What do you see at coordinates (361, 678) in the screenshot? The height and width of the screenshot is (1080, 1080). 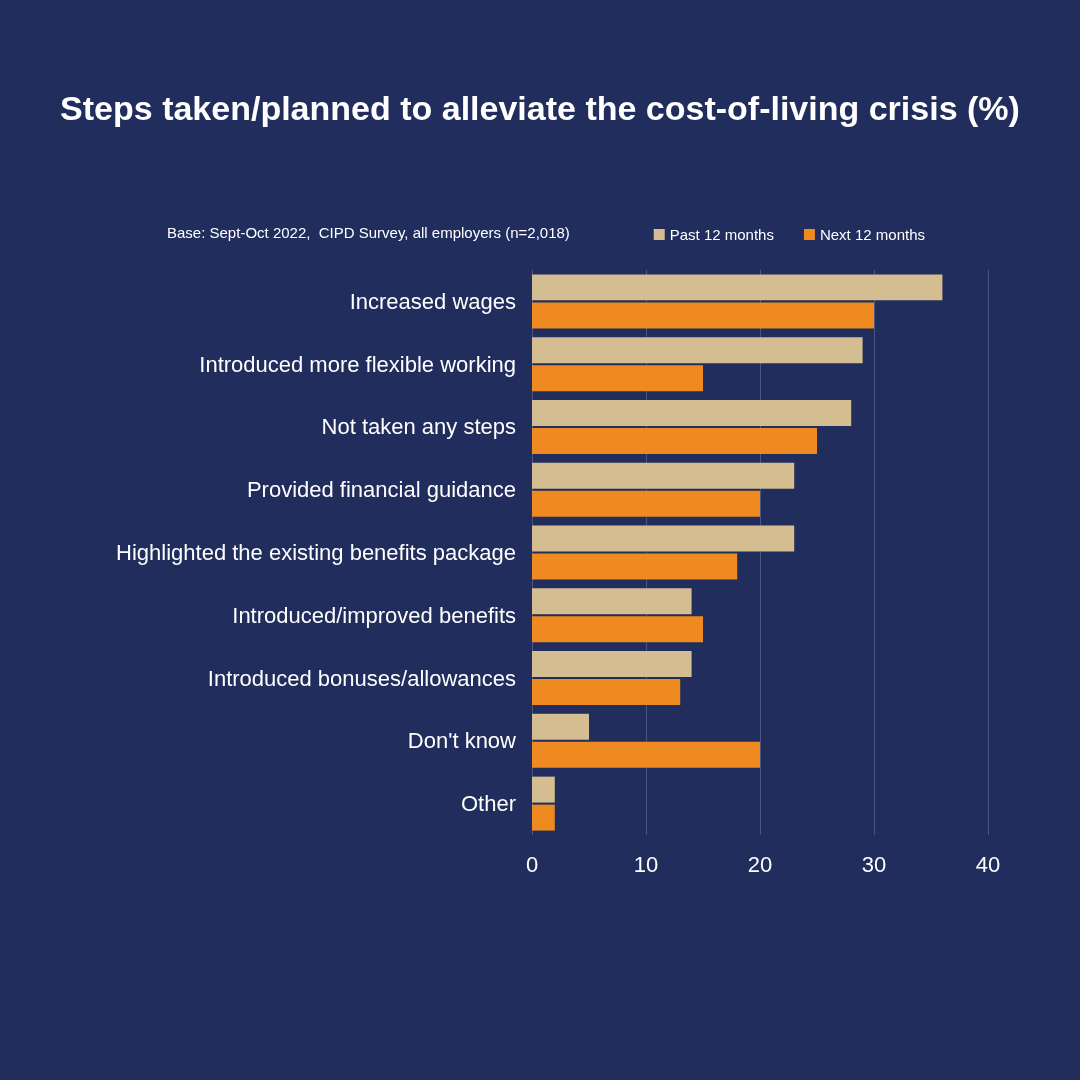 I see `y-tick-label: Introduced bonuses/allowances` at bounding box center [361, 678].